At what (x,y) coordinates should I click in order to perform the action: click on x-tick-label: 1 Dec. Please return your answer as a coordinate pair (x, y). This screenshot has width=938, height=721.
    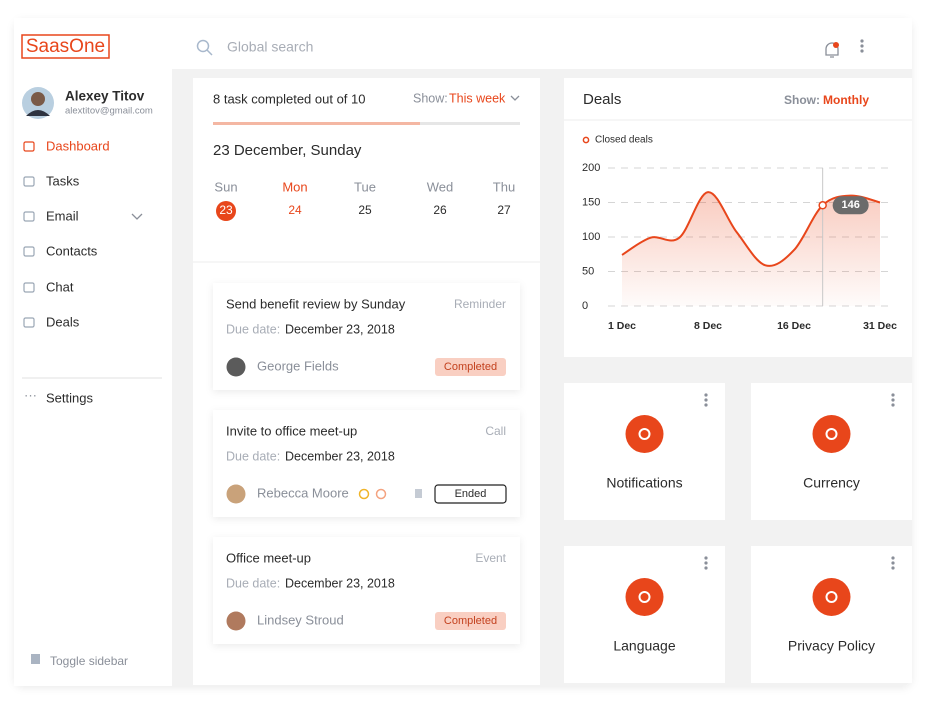
    Looking at the image, I should click on (622, 326).